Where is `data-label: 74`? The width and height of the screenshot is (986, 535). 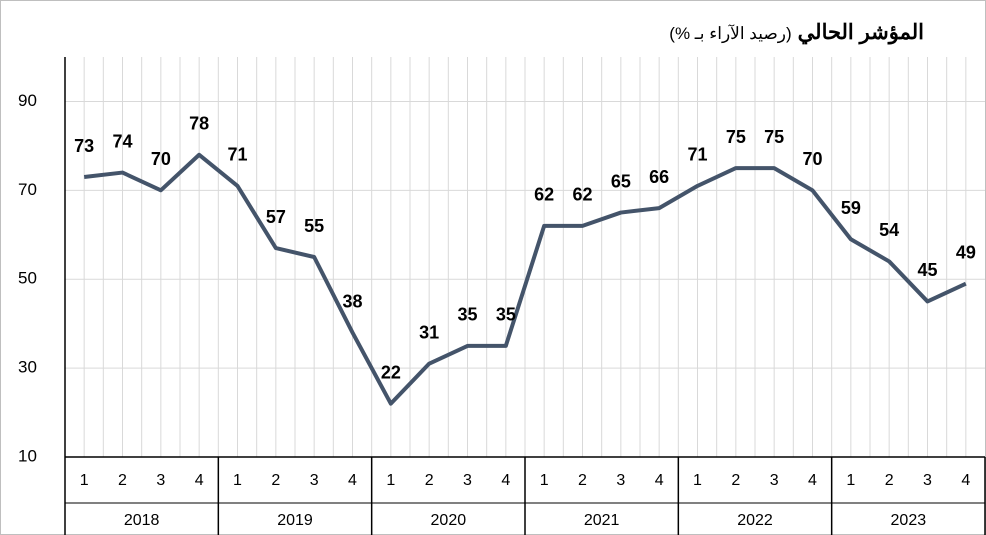
data-label: 74 is located at coordinates (122, 141).